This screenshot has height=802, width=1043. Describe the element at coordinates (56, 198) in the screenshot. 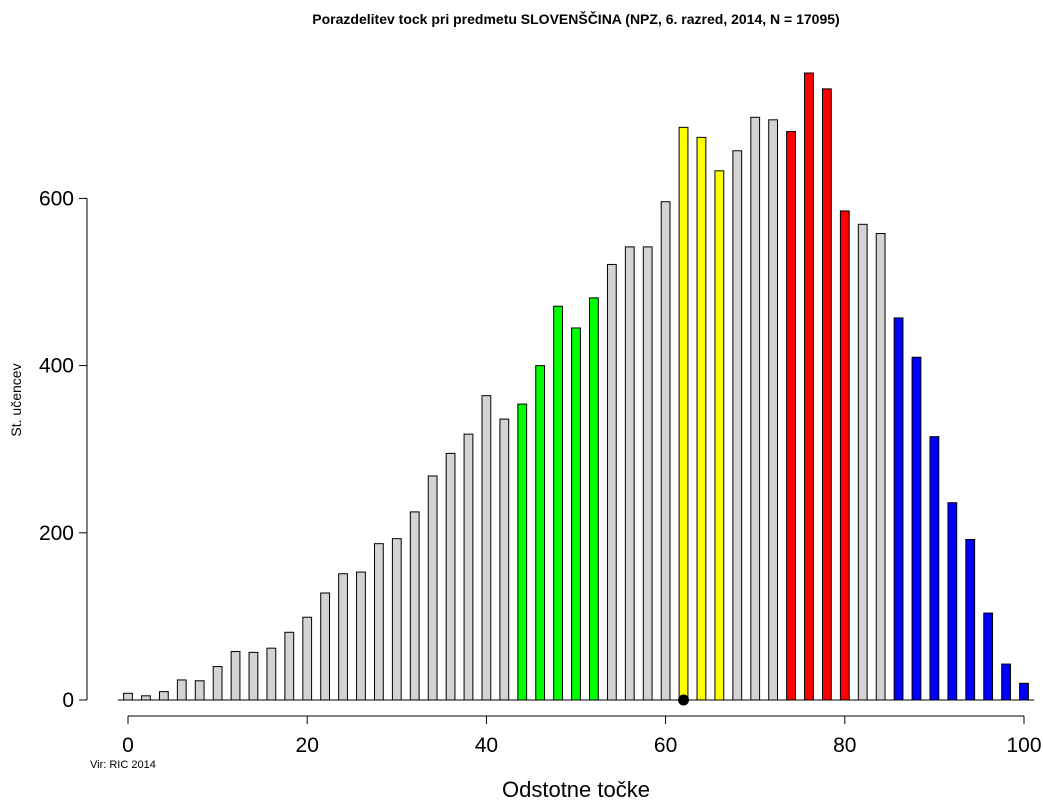

I see `y-tick-label-600: 600` at that location.